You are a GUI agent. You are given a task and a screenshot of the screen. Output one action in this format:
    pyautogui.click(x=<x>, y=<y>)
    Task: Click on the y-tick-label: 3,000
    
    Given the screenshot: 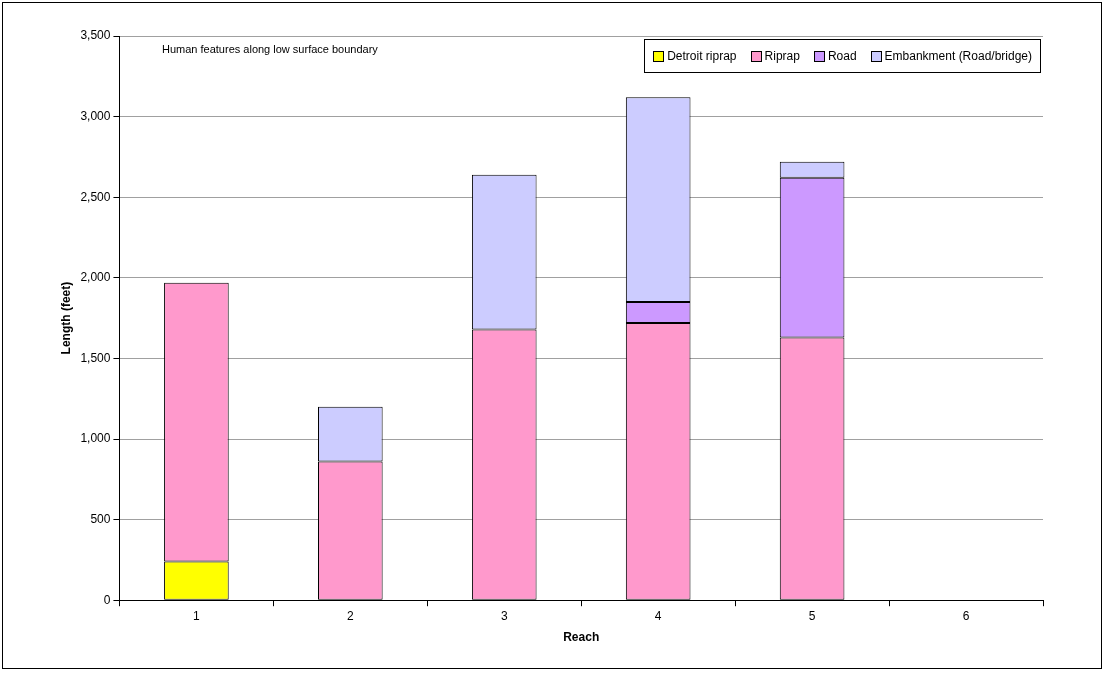 What is the action you would take?
    pyautogui.click(x=95, y=115)
    